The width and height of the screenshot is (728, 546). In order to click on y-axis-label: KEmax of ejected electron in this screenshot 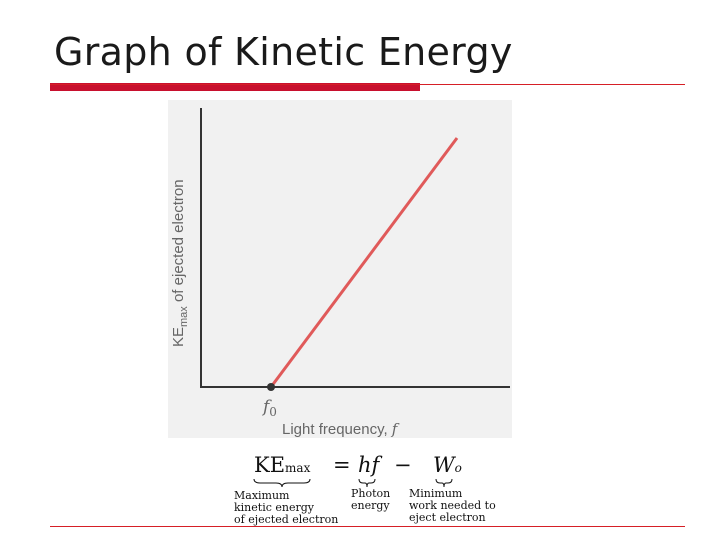, I will do `click(180, 263)`.